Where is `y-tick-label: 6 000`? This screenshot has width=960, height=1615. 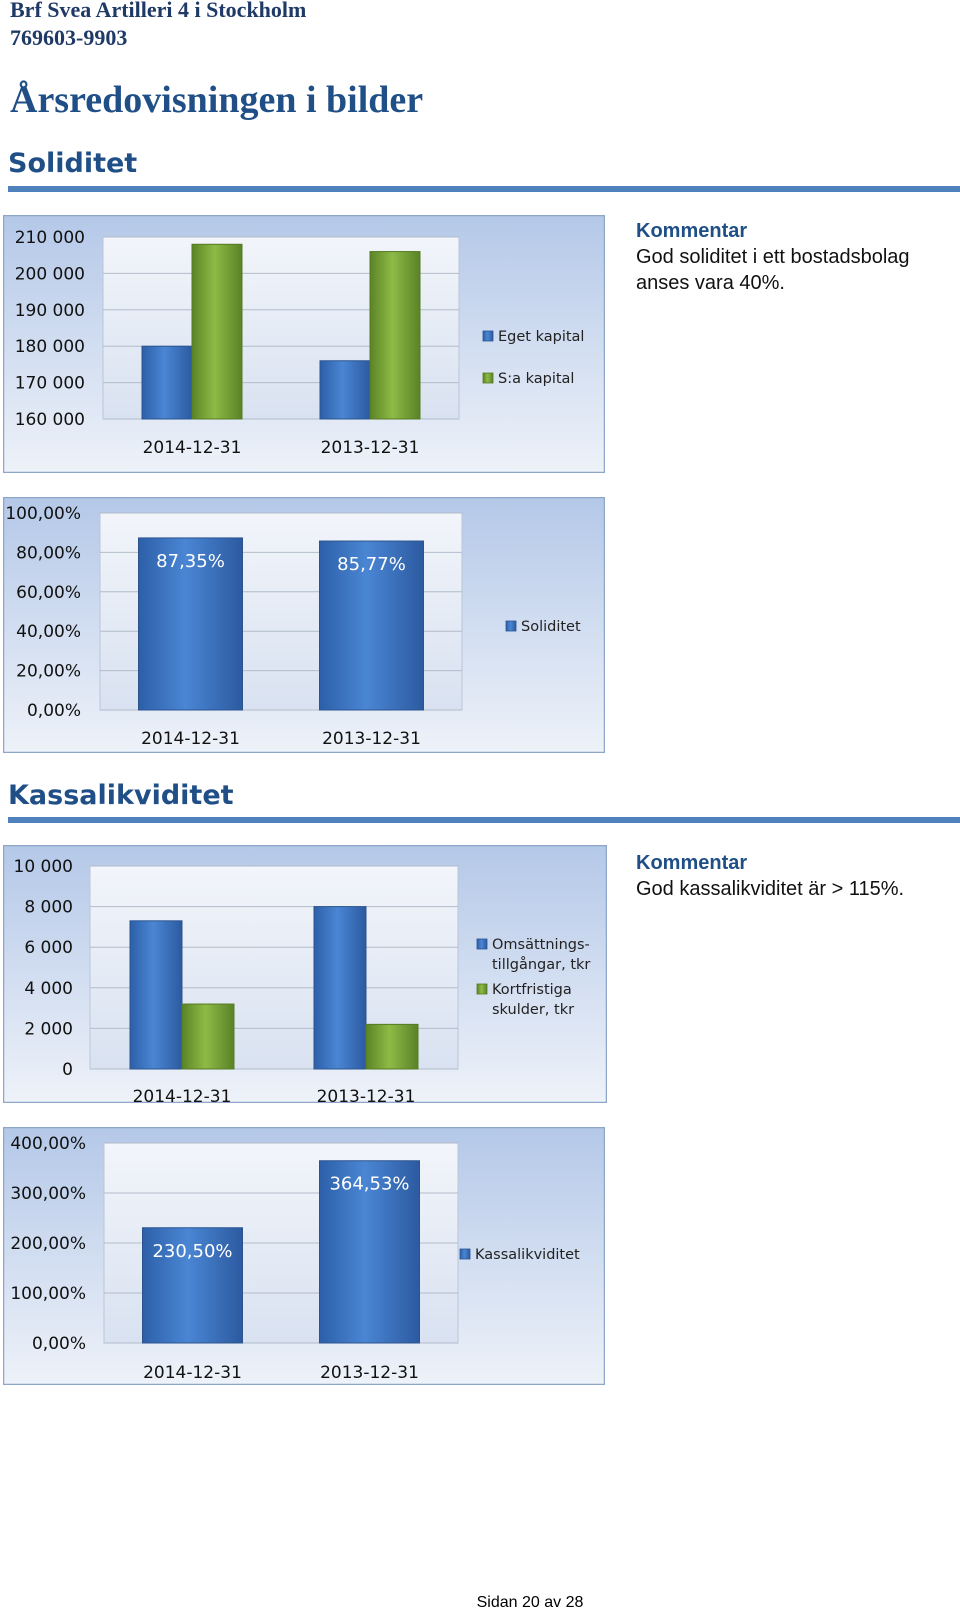
y-tick-label: 6 000 is located at coordinates (48, 948).